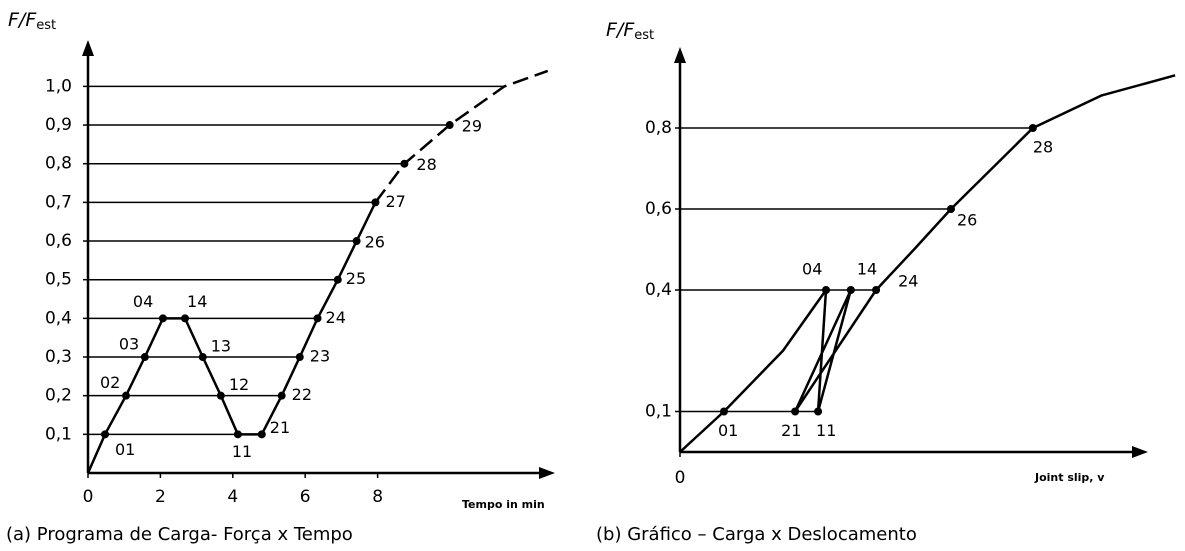 The image size is (1185, 551). What do you see at coordinates (58, 357) in the screenshot?
I see `y-tick-label: 0,3` at bounding box center [58, 357].